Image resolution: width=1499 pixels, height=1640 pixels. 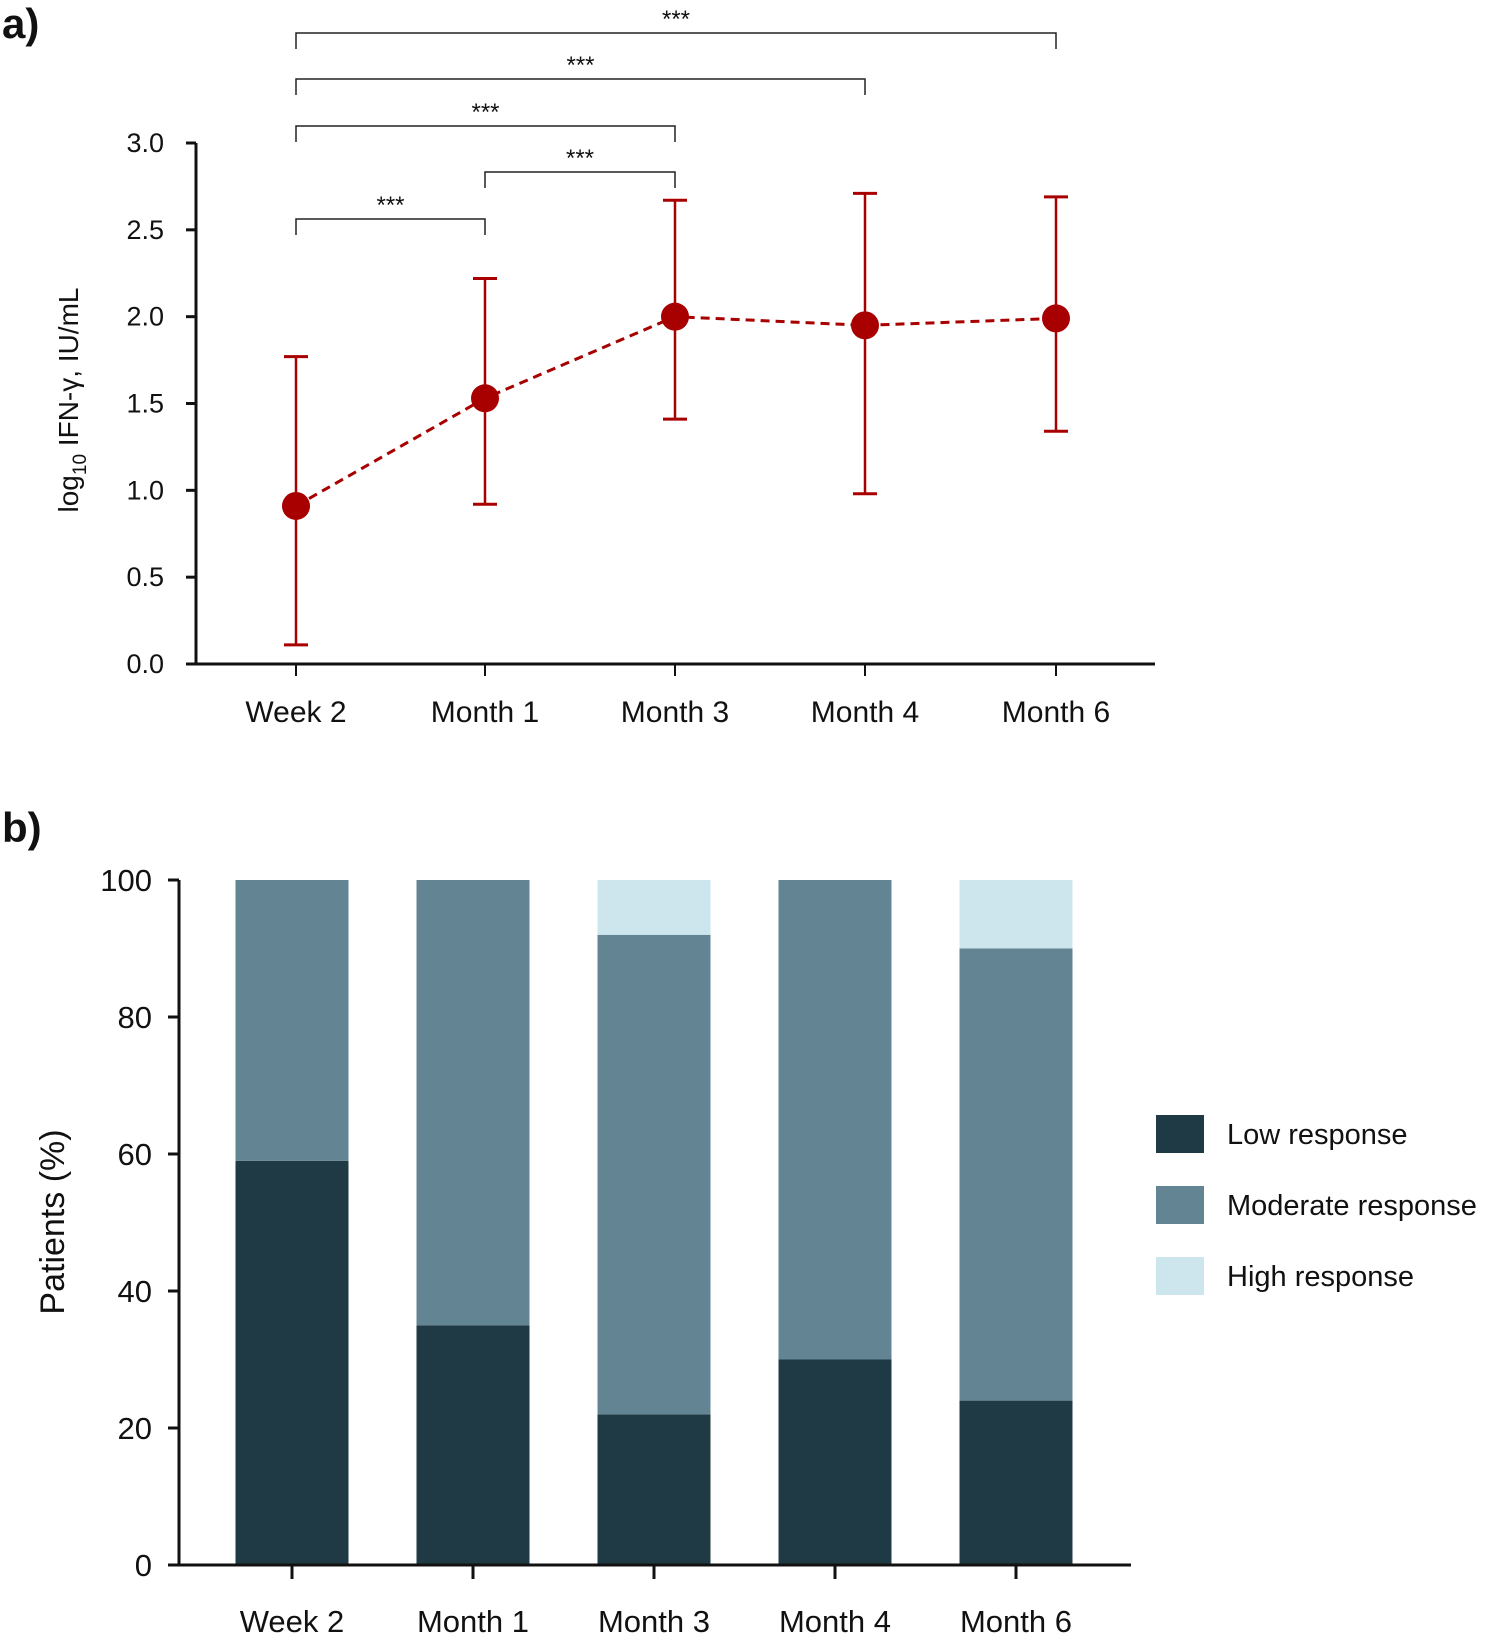 I want to click on y-tick-label: 60, so click(x=135, y=1154).